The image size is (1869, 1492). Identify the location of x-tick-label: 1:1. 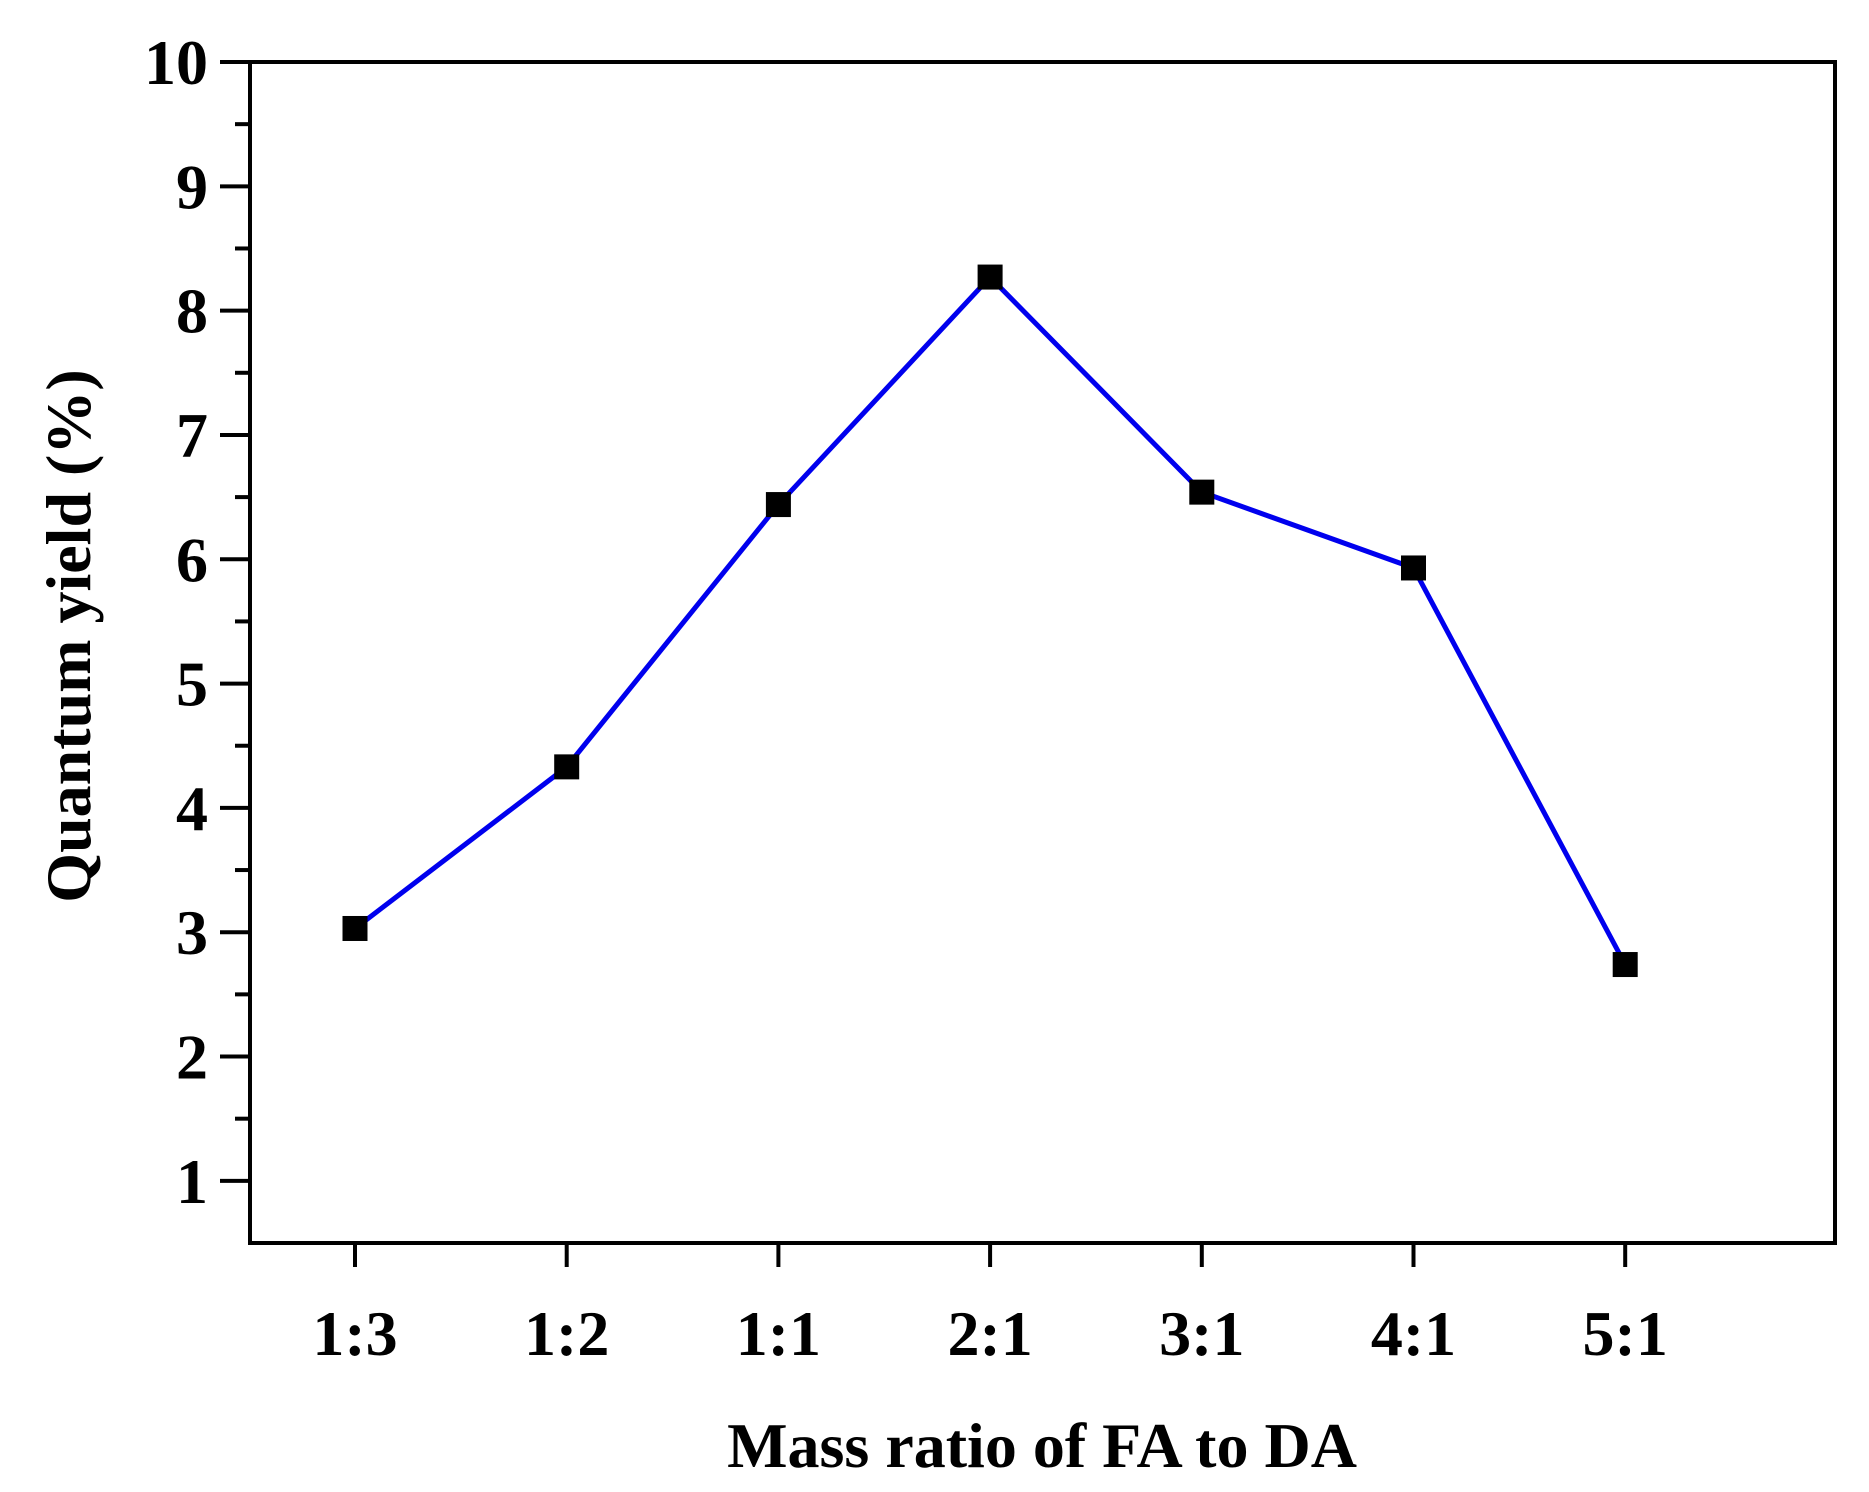
(778, 1333).